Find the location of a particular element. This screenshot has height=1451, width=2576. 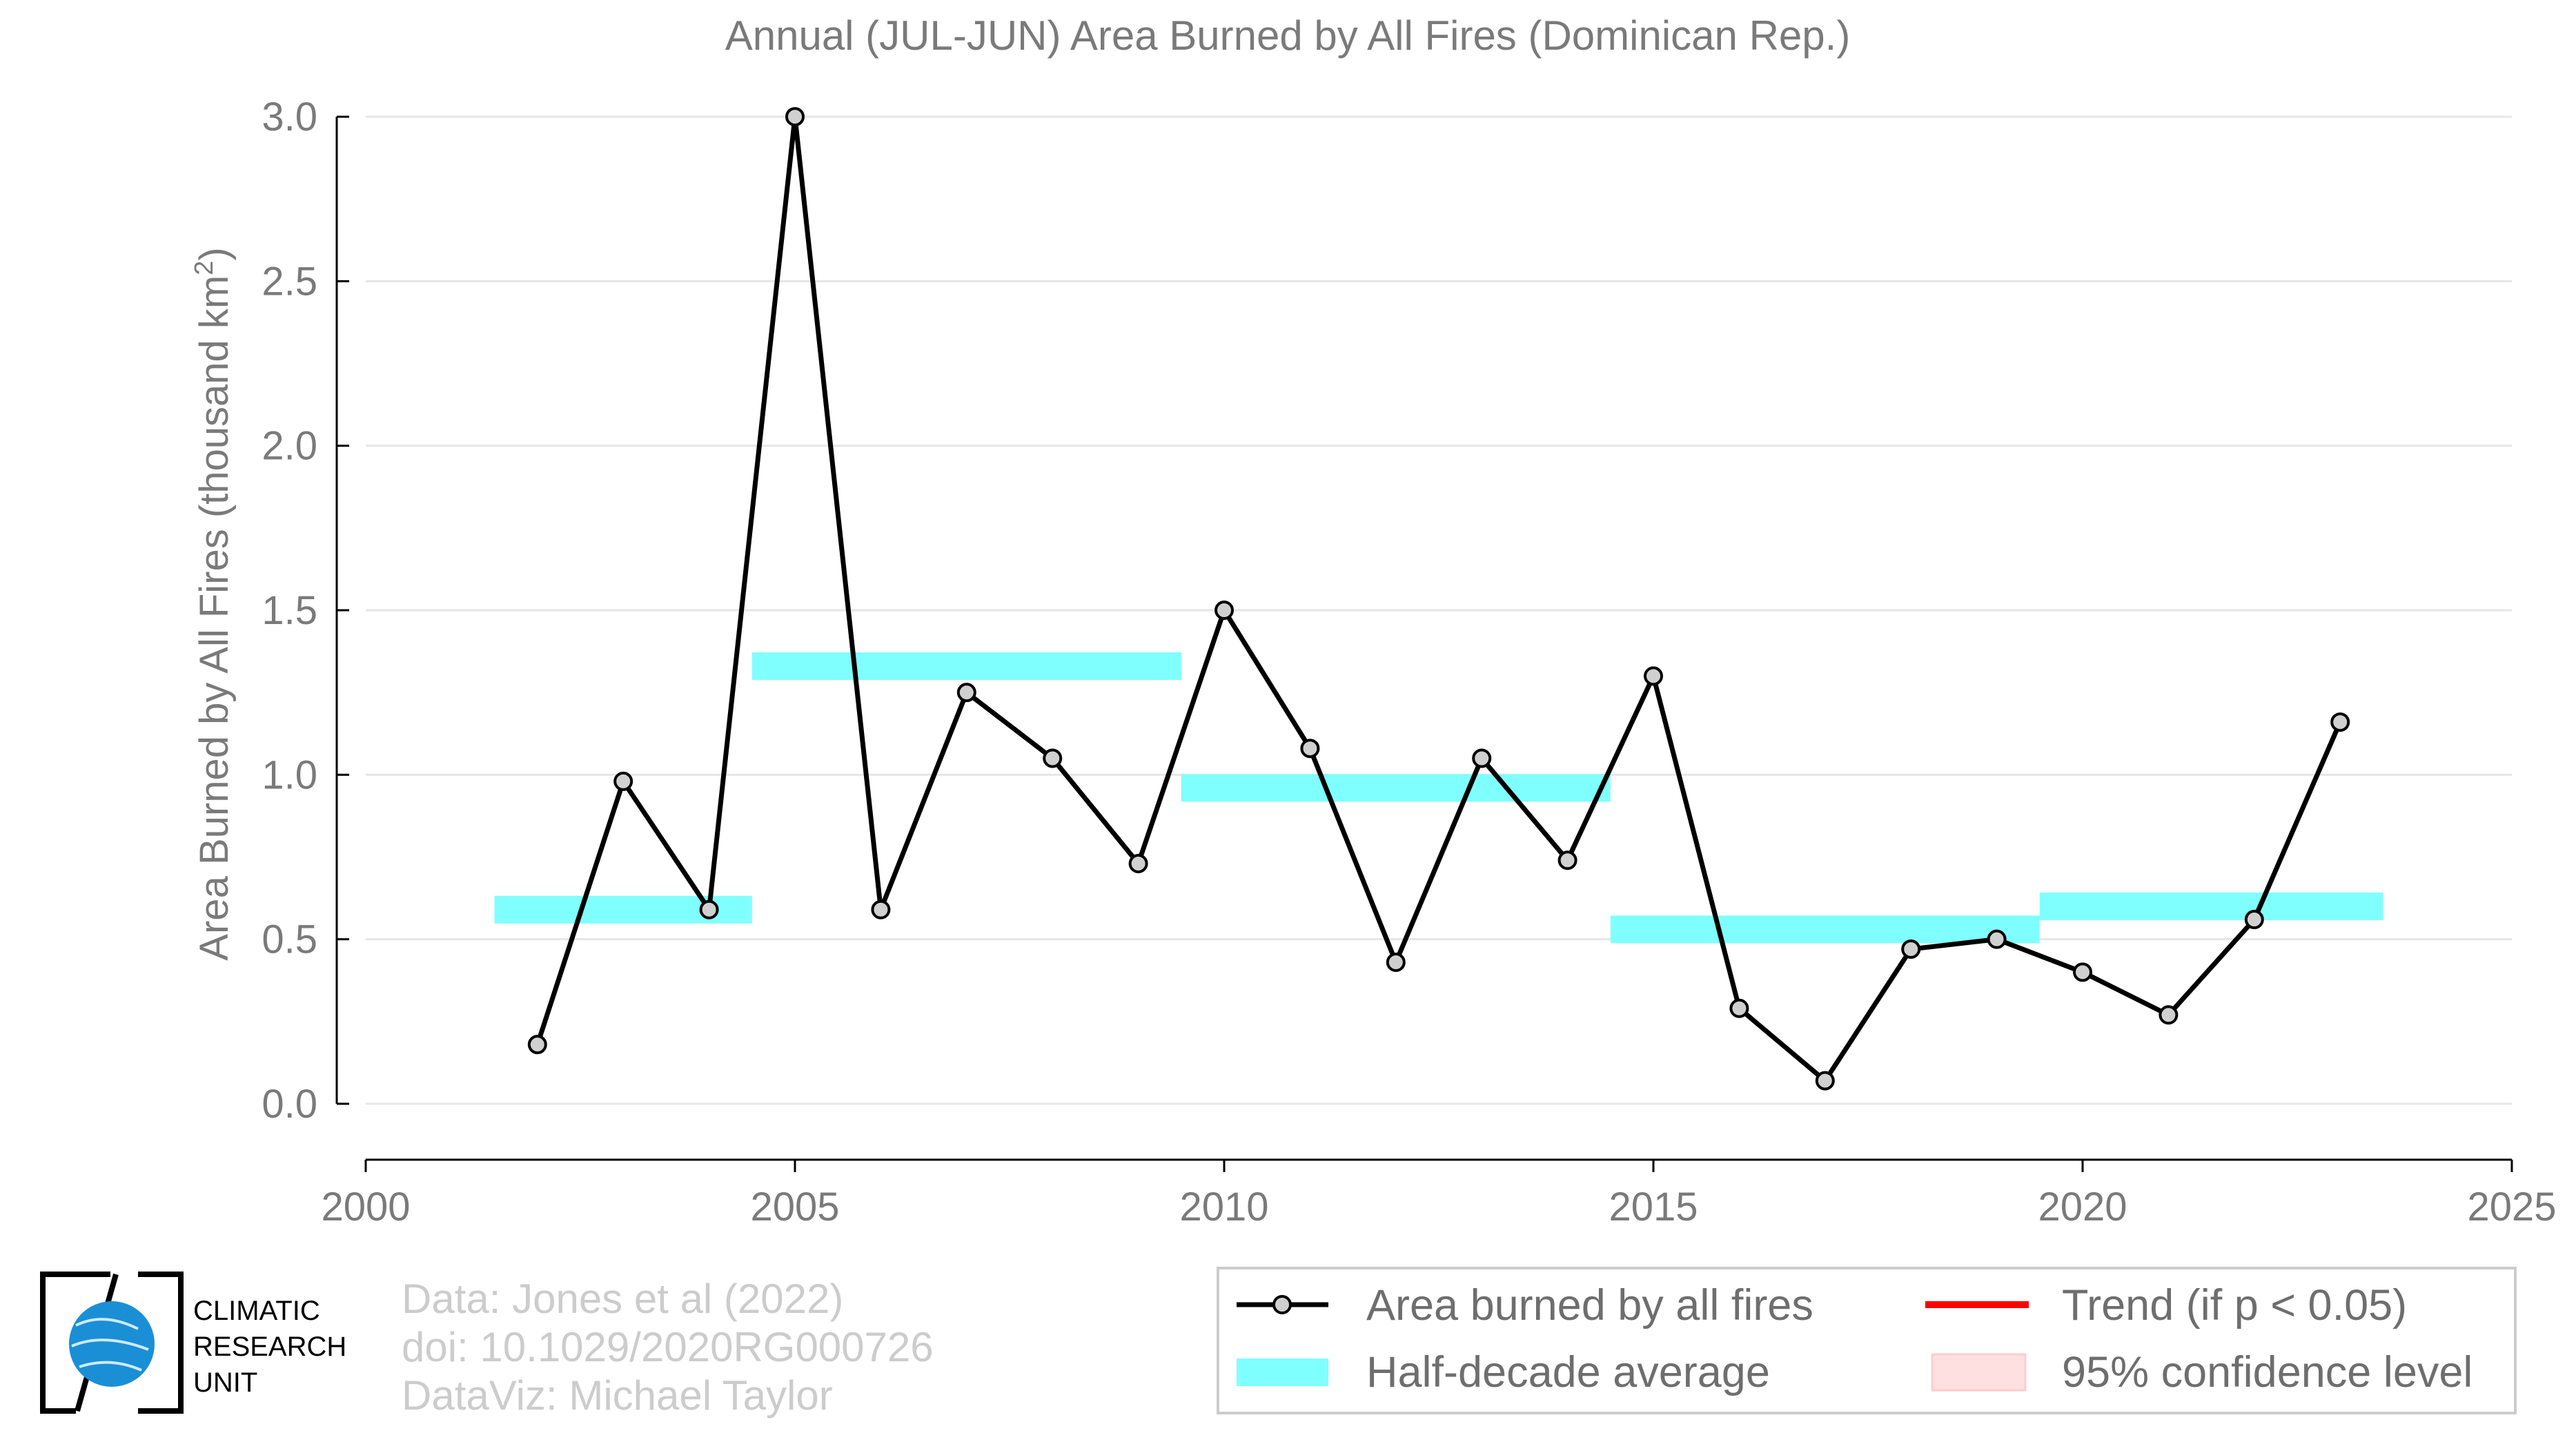

legend-entry-half-decade: Half-decade average is located at coordinates (1503, 1372).